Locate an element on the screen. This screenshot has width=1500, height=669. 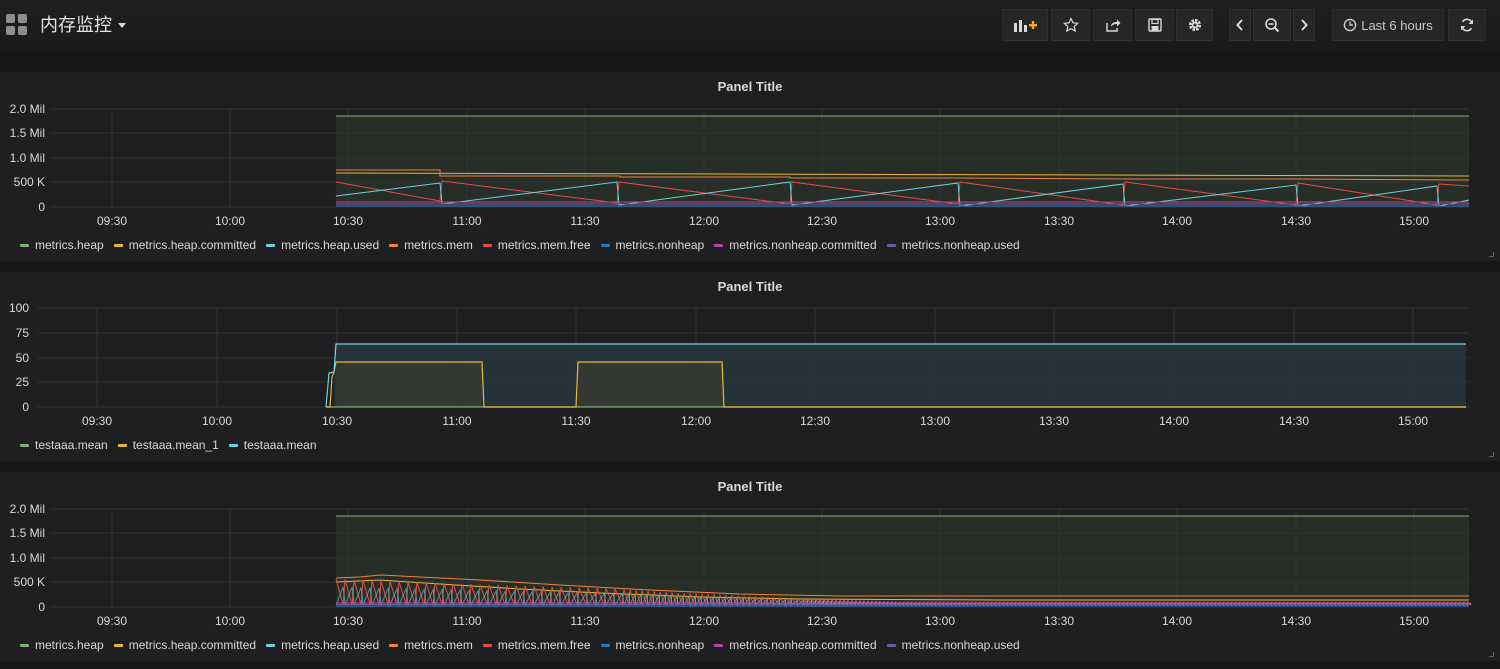
settings-button is located at coordinates (1194, 25).